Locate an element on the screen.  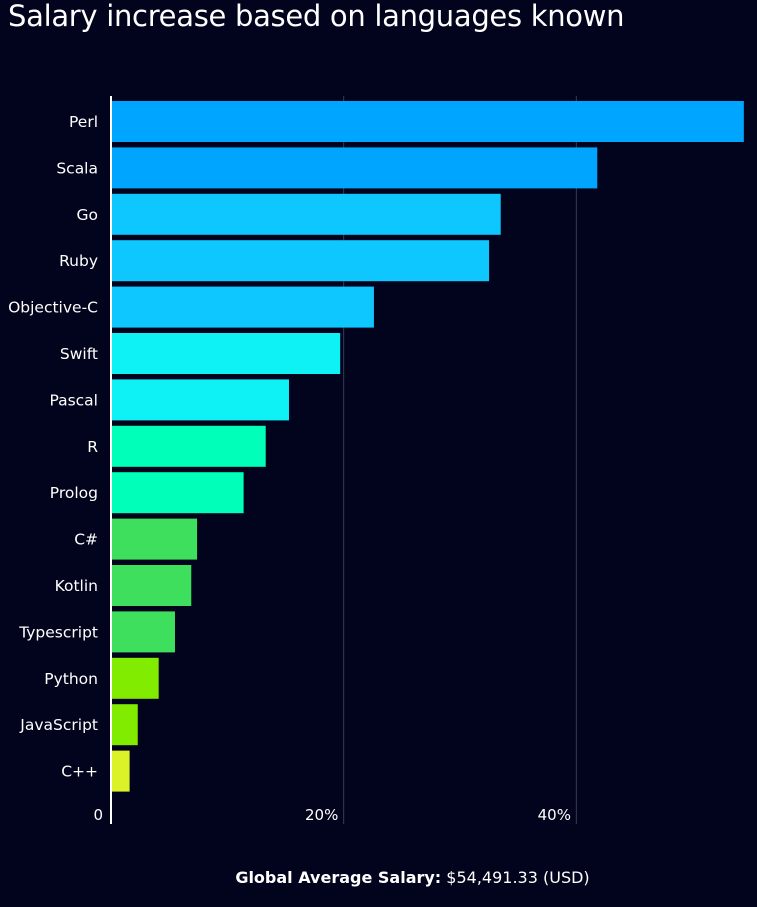
bar-prolog is located at coordinates (177, 493).